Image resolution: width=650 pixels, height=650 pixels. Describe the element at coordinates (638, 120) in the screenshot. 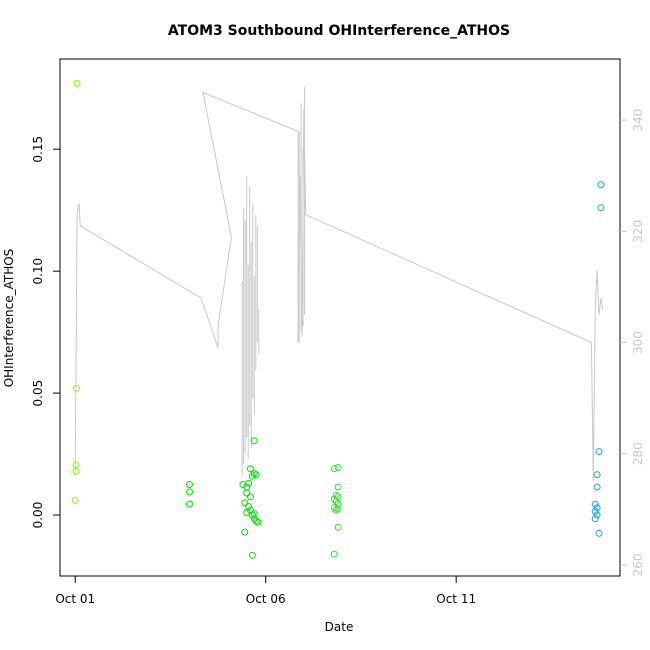

I see `y2-tick-label: 340` at that location.